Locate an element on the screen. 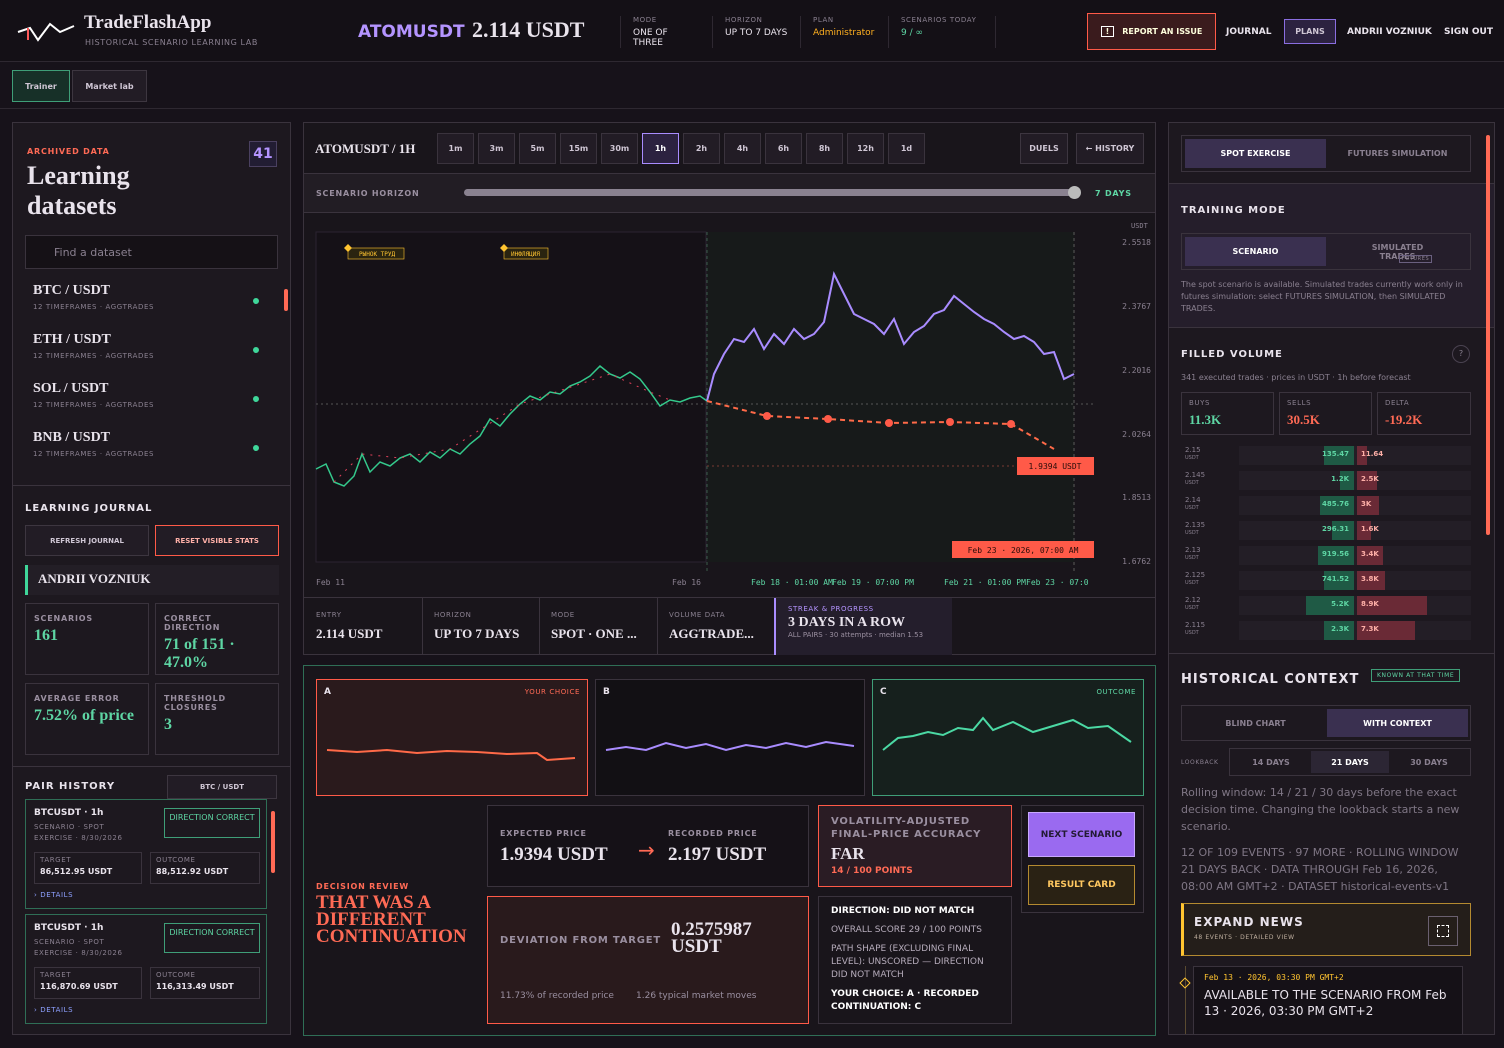  label: PLAN is located at coordinates (823, 20).